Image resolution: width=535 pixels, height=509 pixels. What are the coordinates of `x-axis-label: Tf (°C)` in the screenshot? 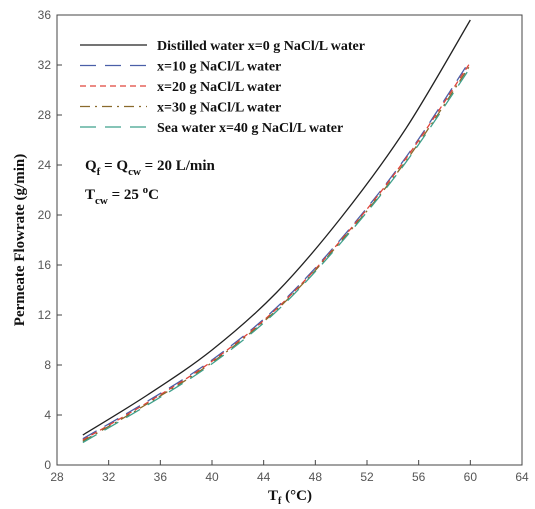 It's located at (290, 497).